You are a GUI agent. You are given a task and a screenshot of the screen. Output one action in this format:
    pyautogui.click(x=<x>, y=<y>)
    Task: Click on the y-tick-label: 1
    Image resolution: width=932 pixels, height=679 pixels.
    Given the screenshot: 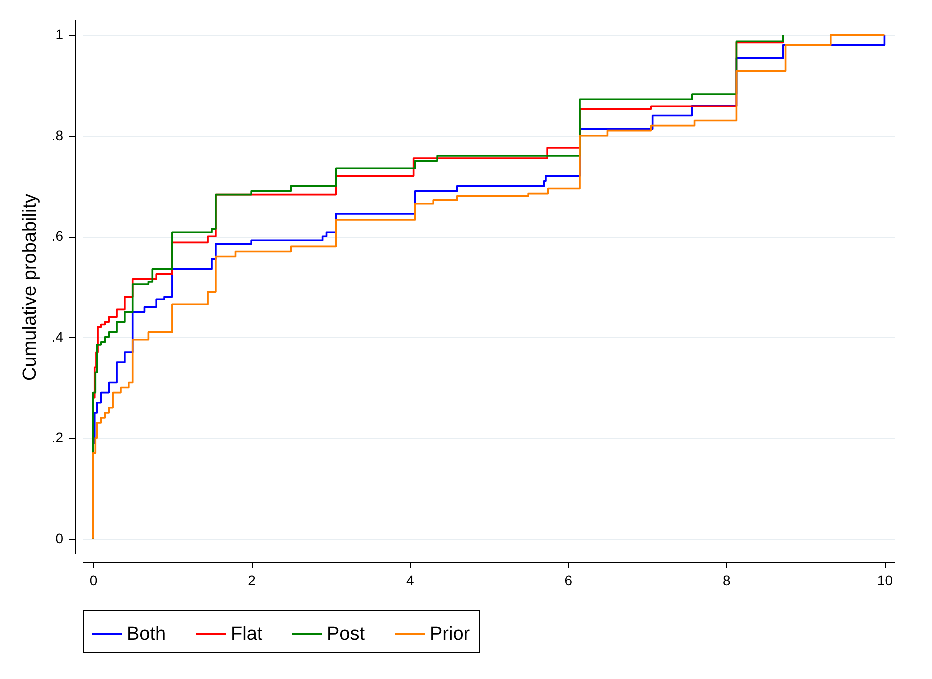 What is the action you would take?
    pyautogui.click(x=60, y=34)
    